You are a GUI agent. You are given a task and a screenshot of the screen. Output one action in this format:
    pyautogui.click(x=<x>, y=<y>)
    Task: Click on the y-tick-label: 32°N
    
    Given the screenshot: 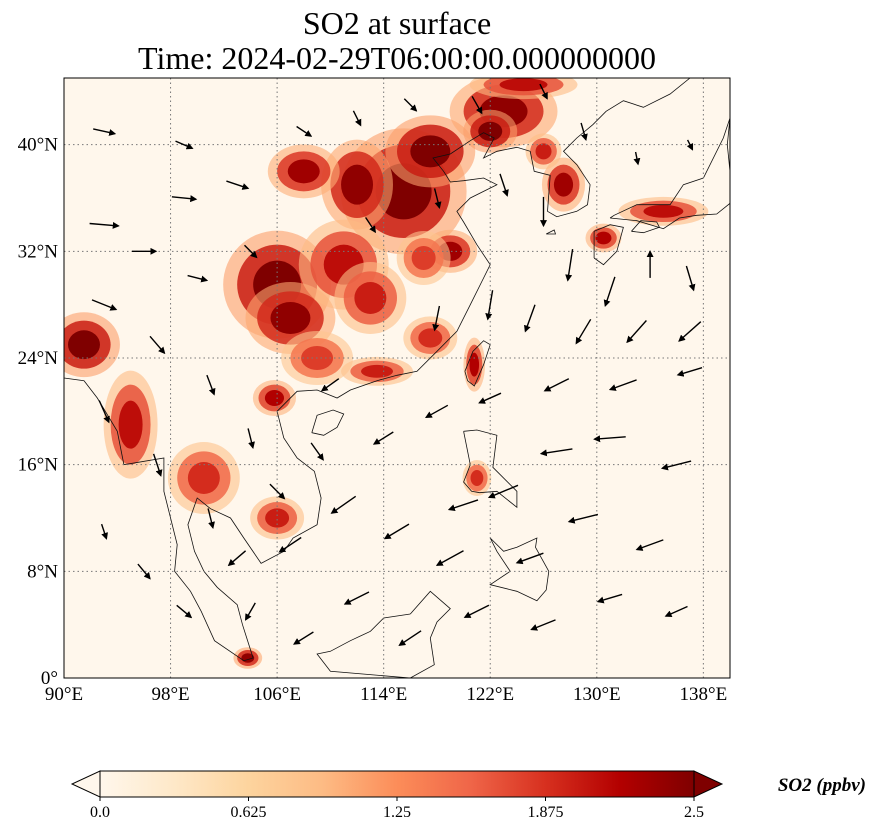 What is the action you would take?
    pyautogui.click(x=38, y=251)
    